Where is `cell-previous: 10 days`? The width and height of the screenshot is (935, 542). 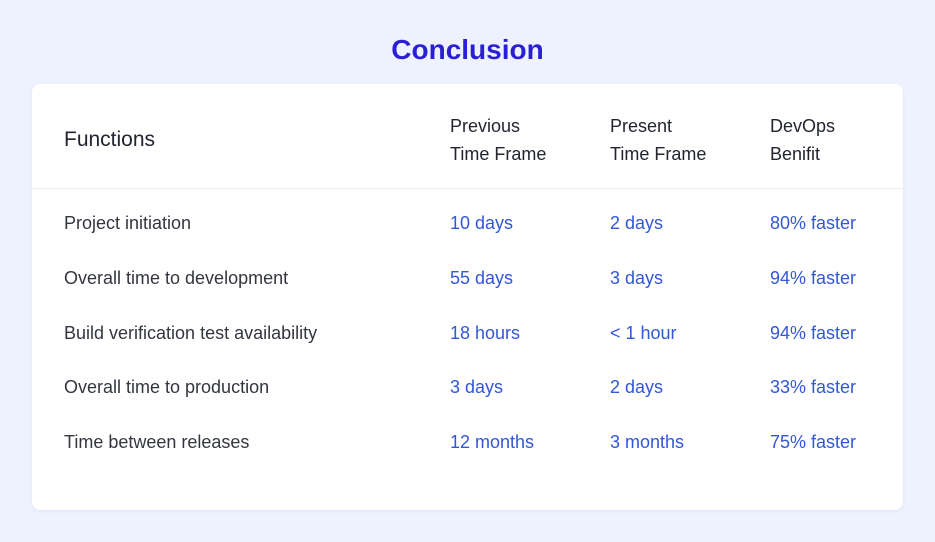 cell-previous: 10 days is located at coordinates (482, 223).